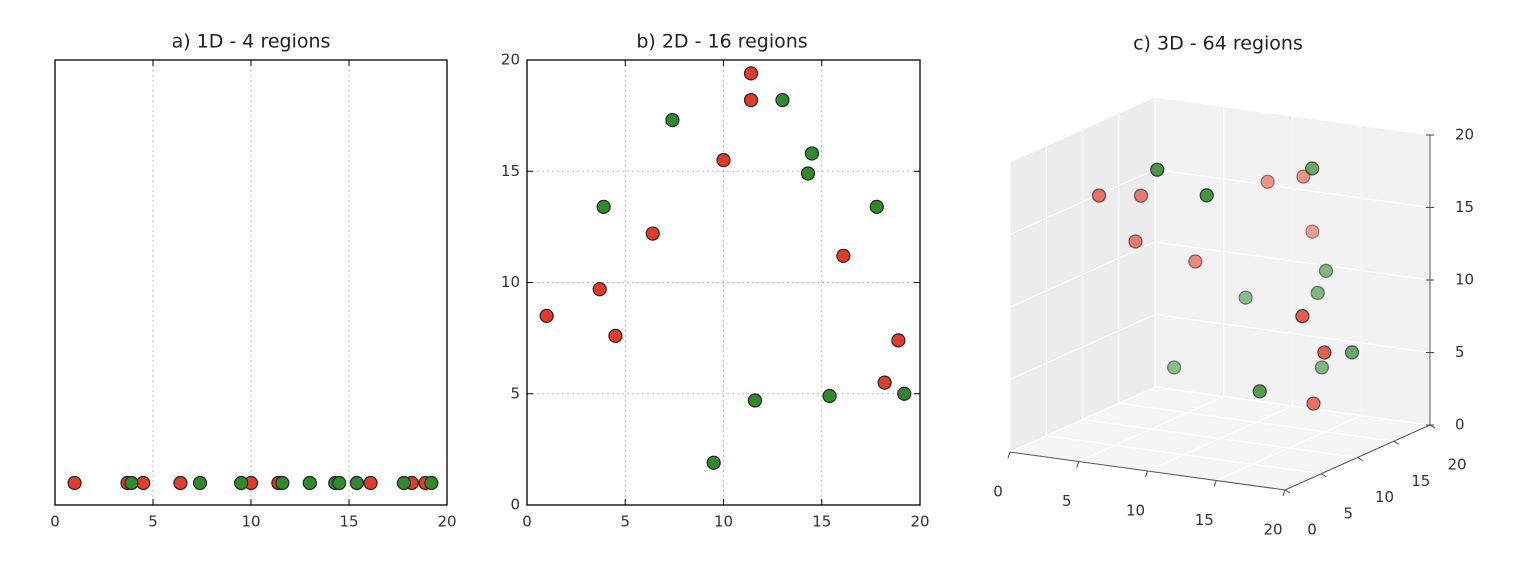  What do you see at coordinates (721, 42) in the screenshot?
I see `chart-title: b) 2D - 16 regions` at bounding box center [721, 42].